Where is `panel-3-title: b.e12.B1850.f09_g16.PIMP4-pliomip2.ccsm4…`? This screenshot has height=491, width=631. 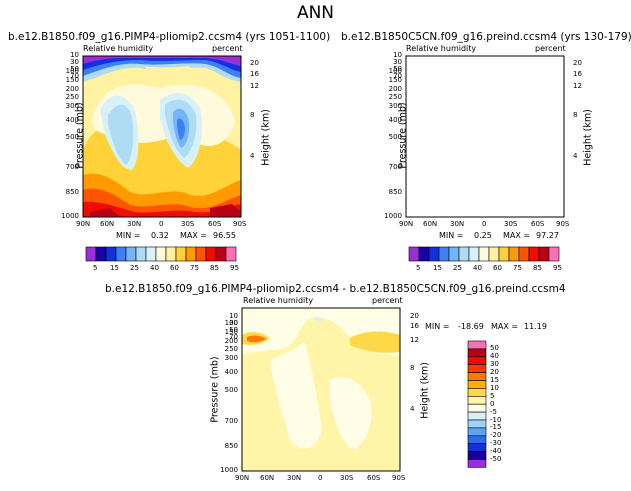 panel-3-title: b.e12.B1850.f09_g16.PIMP4-pliomip2.ccsm4… is located at coordinates (335, 289).